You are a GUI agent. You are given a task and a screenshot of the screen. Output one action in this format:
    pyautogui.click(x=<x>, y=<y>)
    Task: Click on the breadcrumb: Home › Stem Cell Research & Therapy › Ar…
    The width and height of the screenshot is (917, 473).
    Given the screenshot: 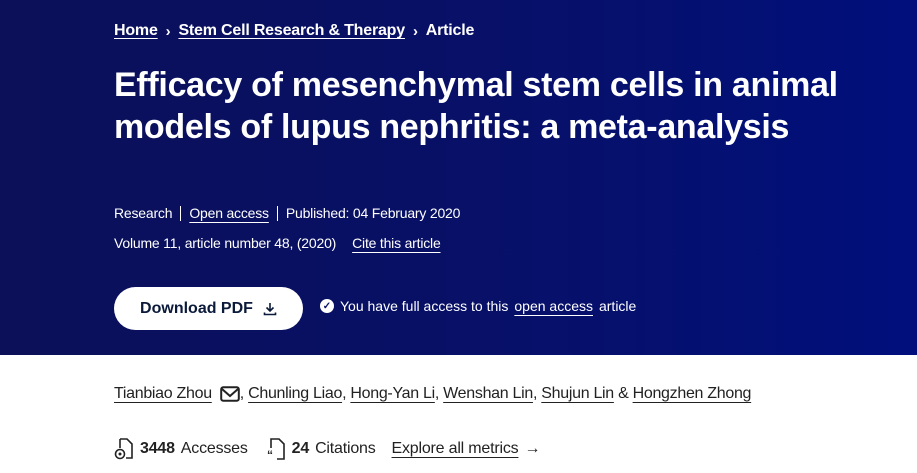 What is the action you would take?
    pyautogui.click(x=294, y=31)
    